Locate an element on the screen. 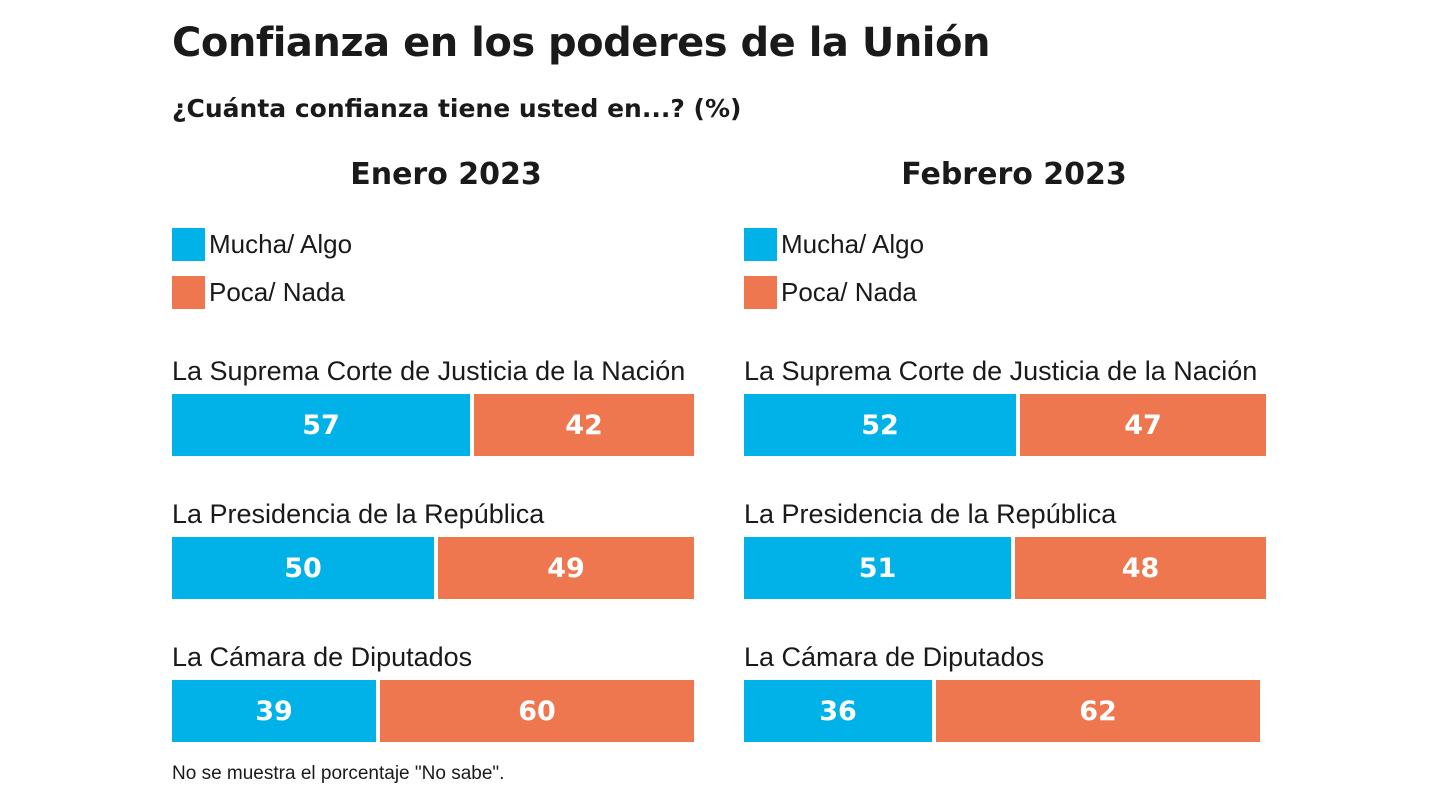 This screenshot has width=1440, height=811. bar-segment-mucha-algo: 39 is located at coordinates (274, 711).